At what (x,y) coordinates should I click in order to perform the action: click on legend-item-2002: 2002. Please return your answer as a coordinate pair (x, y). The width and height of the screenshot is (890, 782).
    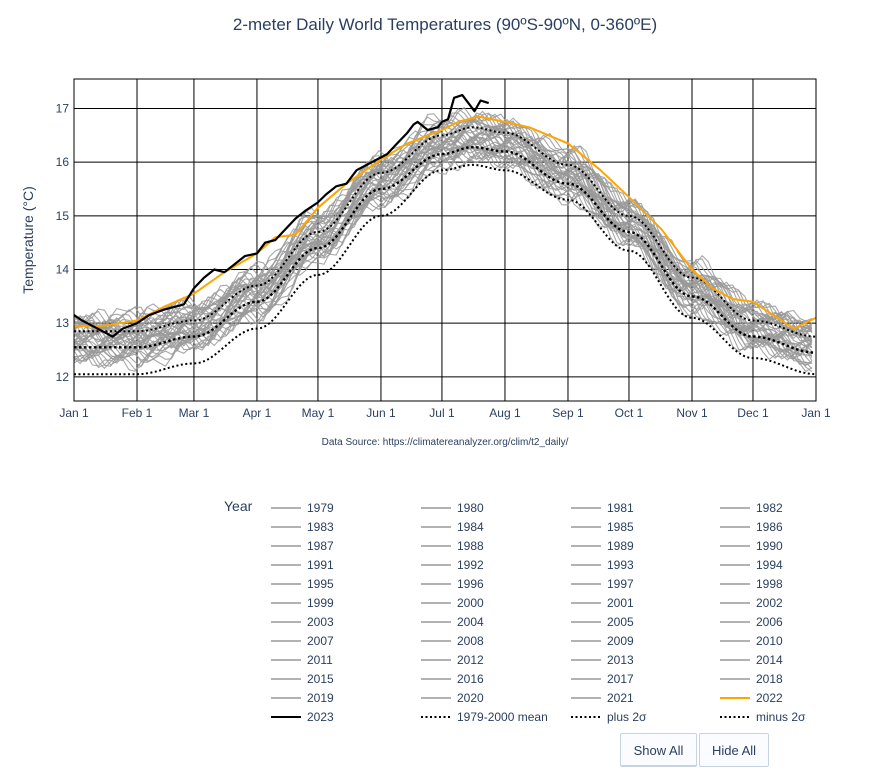
    Looking at the image, I should click on (751, 602).